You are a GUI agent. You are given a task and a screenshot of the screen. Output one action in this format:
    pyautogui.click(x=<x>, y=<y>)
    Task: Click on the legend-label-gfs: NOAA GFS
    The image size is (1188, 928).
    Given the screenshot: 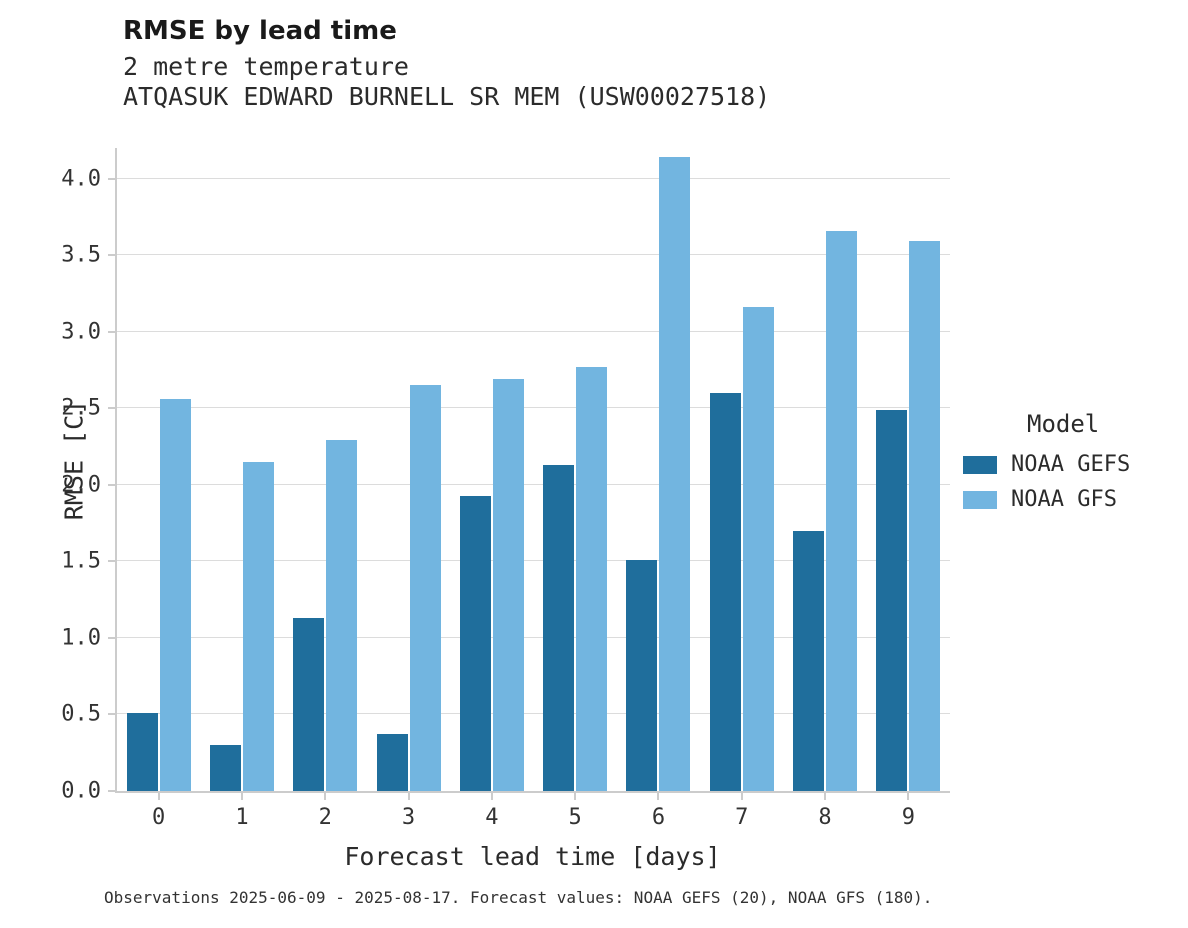 What is the action you would take?
    pyautogui.click(x=1064, y=499)
    